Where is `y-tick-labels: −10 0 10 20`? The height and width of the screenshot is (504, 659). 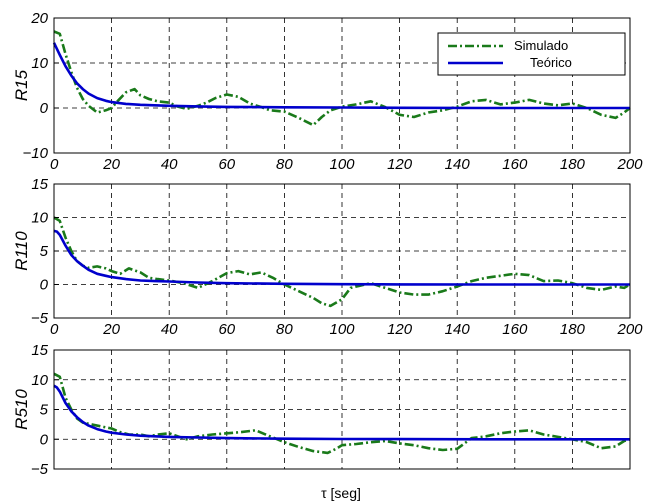 y-tick-labels: −10 0 10 20 is located at coordinates (41, 86).